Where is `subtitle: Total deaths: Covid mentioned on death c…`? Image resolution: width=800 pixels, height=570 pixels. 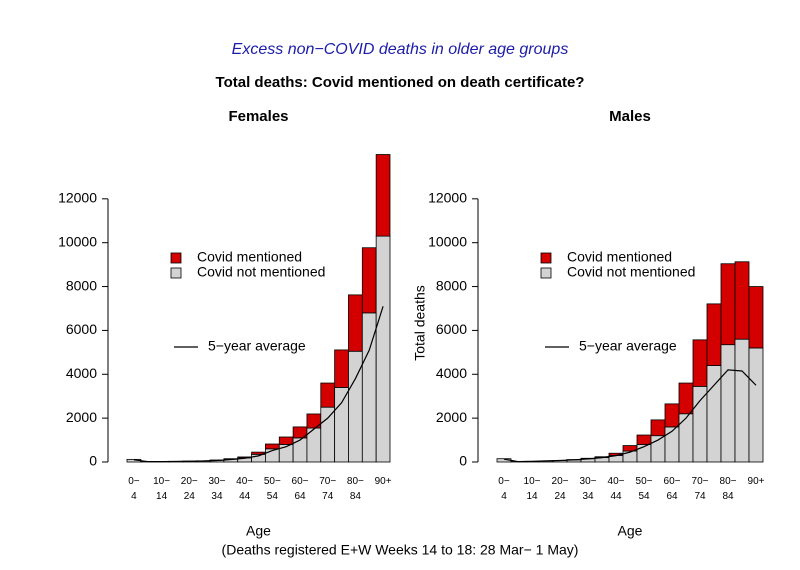 subtitle: Total deaths: Covid mentioned on death c… is located at coordinates (400, 82).